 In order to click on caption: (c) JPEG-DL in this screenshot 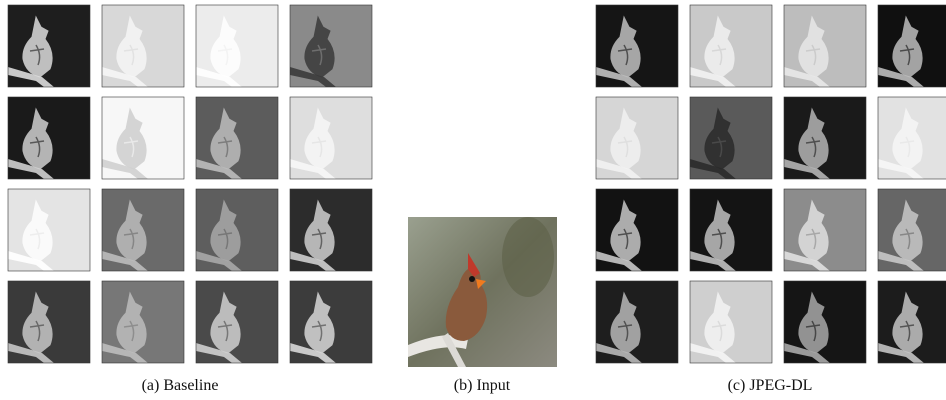, I will do `click(770, 385)`.